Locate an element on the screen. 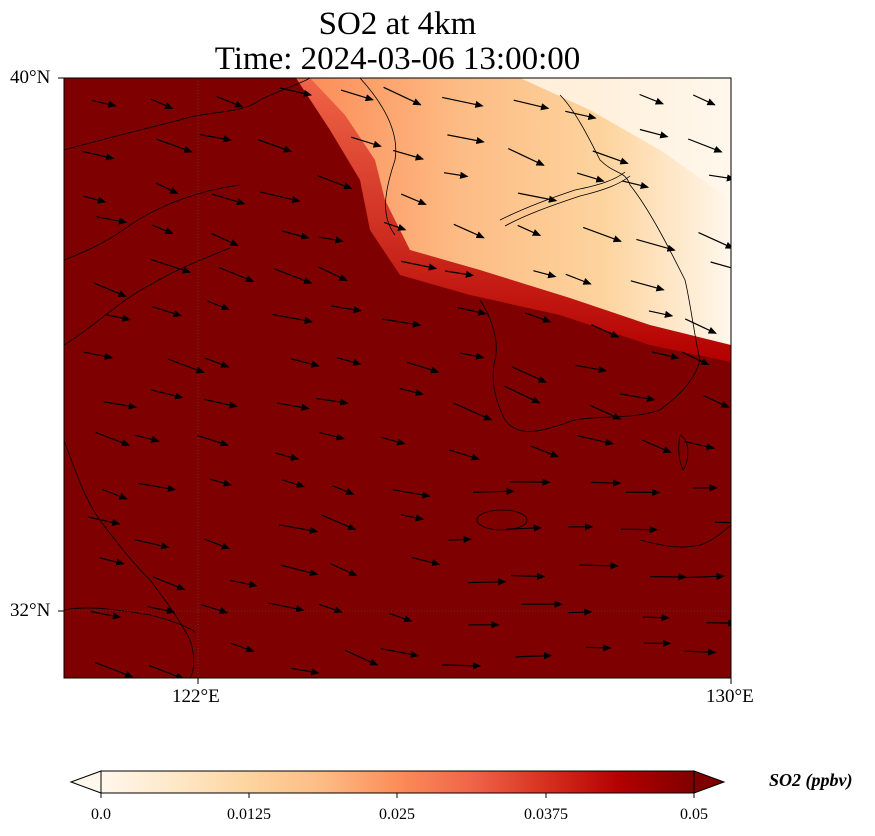 This screenshot has height=836, width=875. map-title-line-2: Time: 2024-03-06 13:00:00 is located at coordinates (397, 59).